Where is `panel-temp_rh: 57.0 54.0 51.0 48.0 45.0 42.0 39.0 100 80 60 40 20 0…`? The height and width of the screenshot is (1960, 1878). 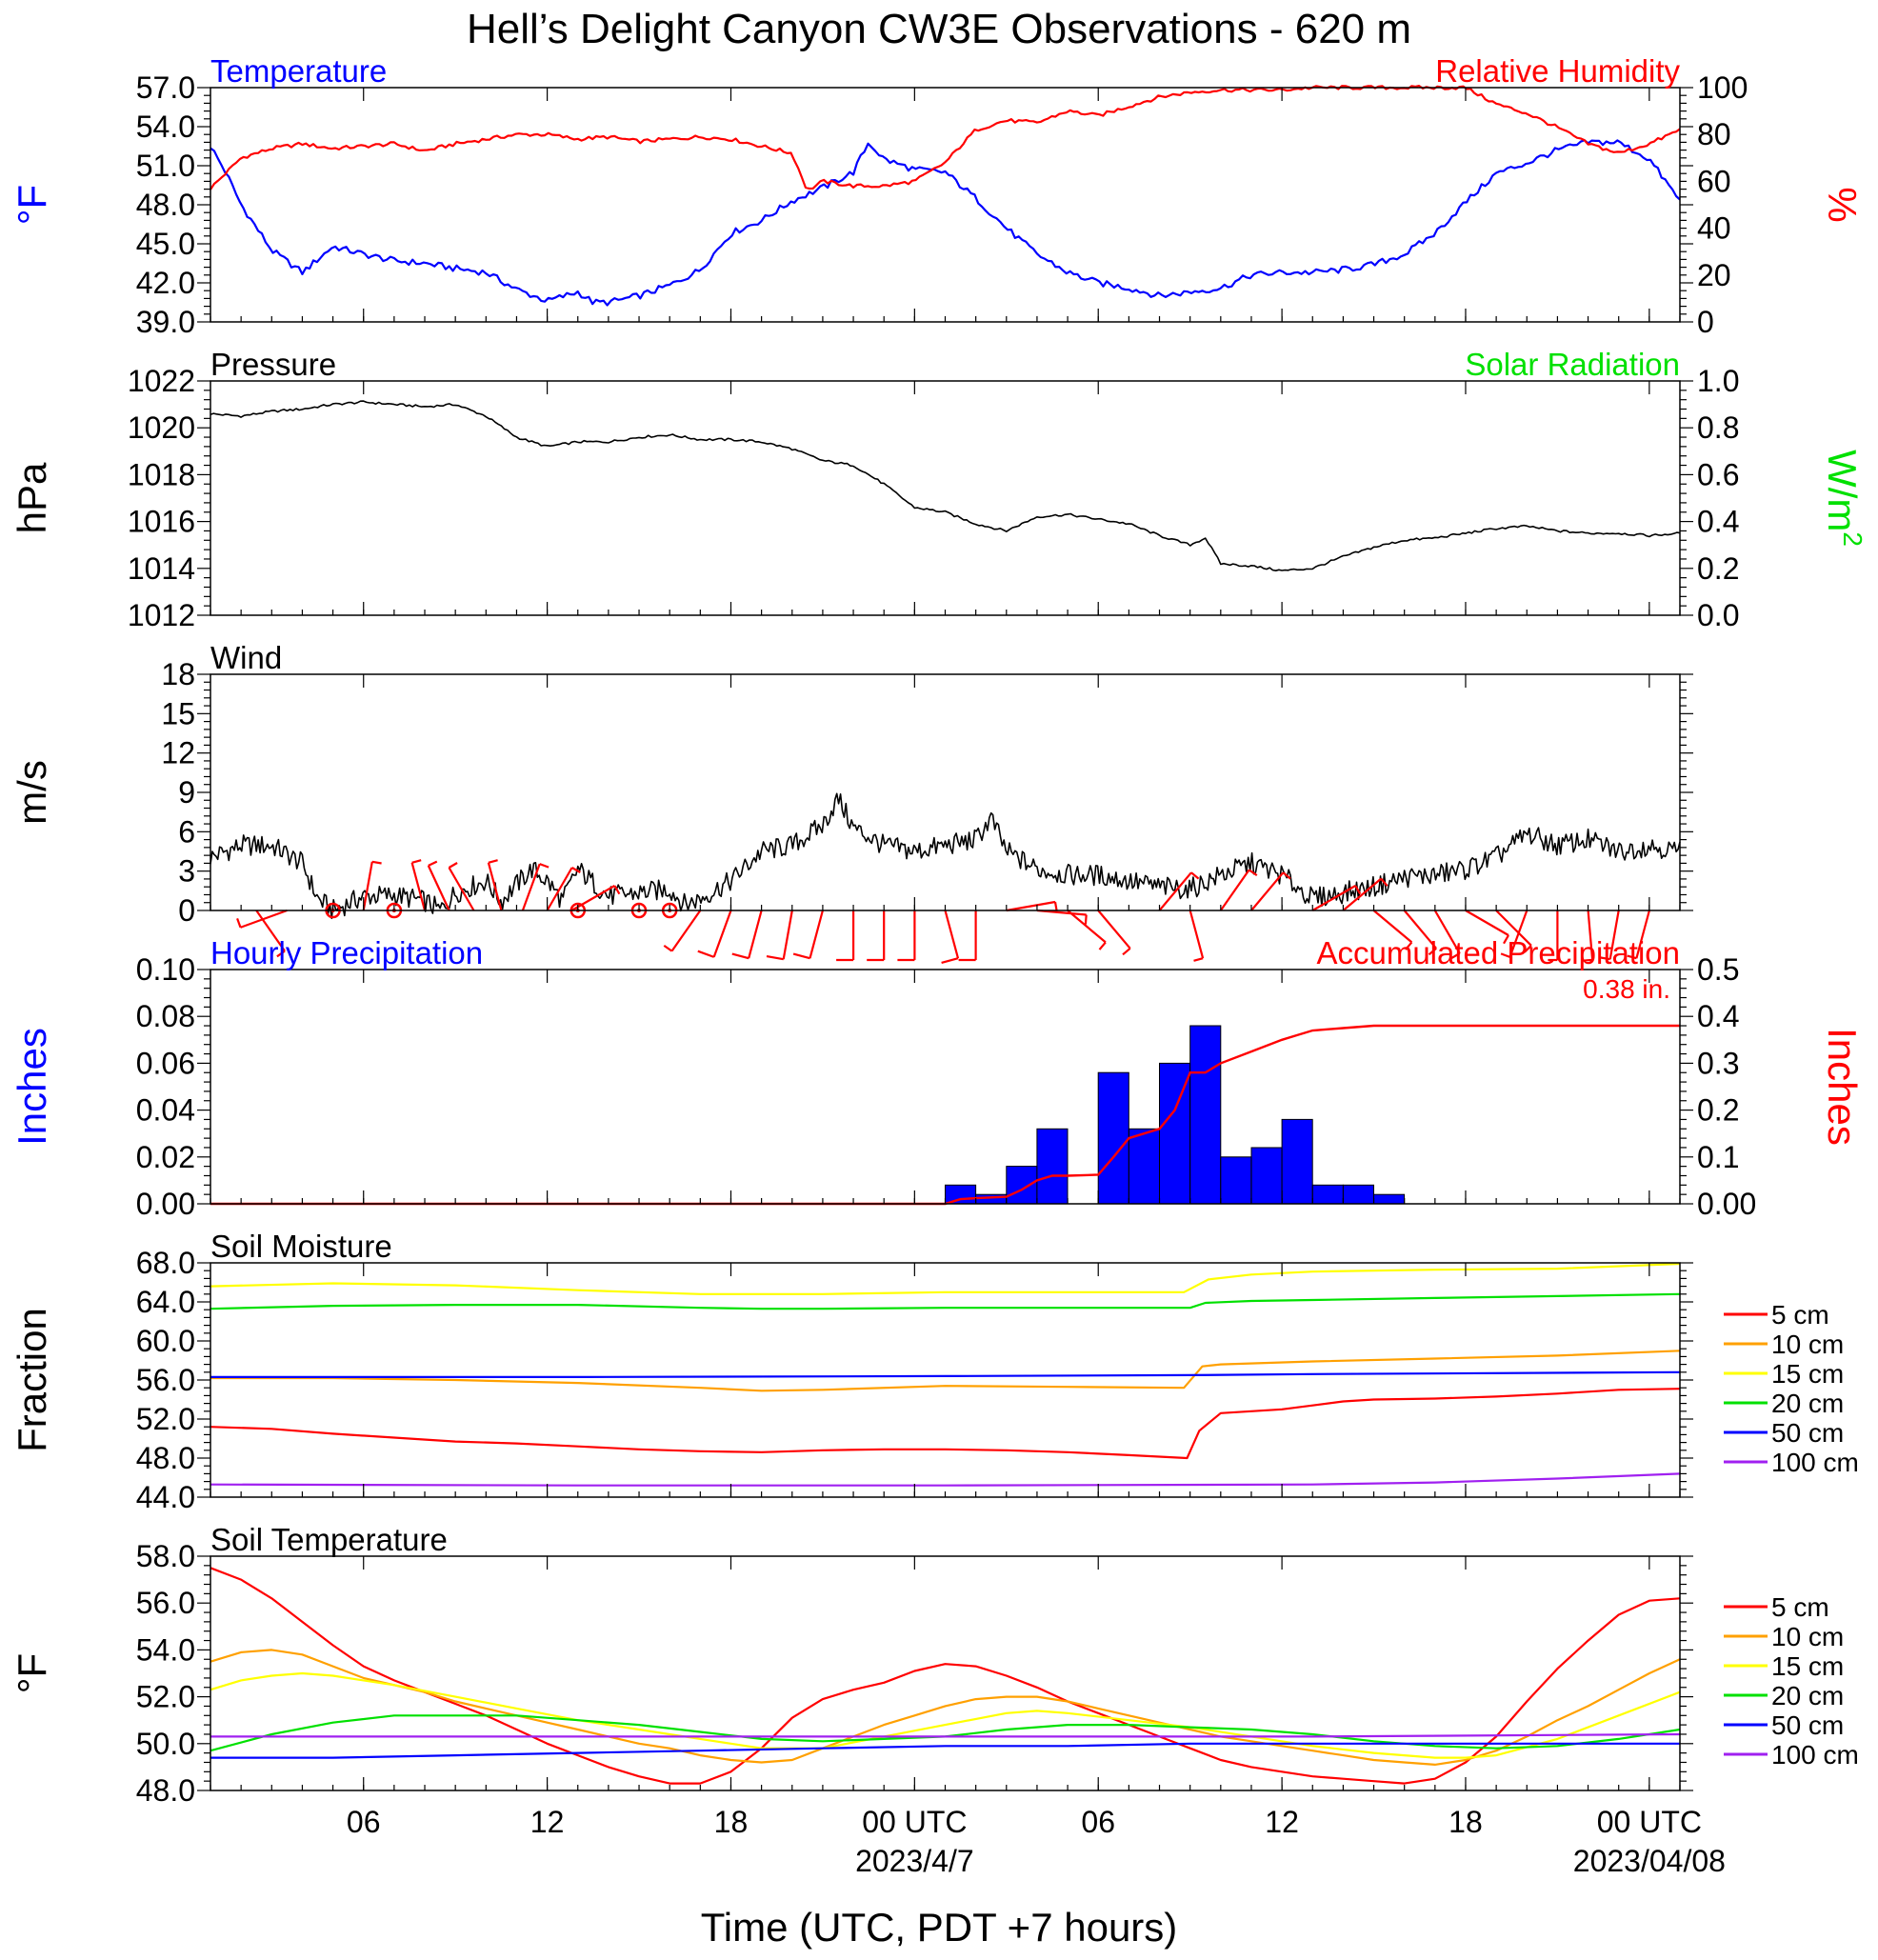 panel-temp_rh: 57.0 54.0 51.0 48.0 45.0 42.0 39.0 100 80 60 40 20 0… is located at coordinates (937, 196).